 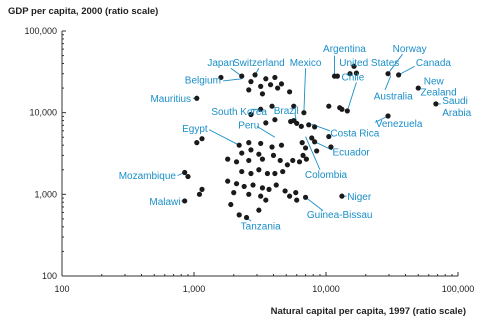 I want to click on country-label: Japan, so click(x=220, y=63).